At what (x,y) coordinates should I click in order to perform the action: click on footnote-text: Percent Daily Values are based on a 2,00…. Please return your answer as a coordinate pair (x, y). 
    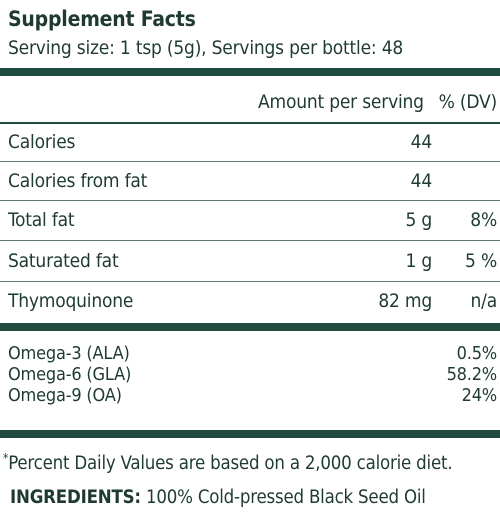
    Looking at the image, I should click on (230, 463).